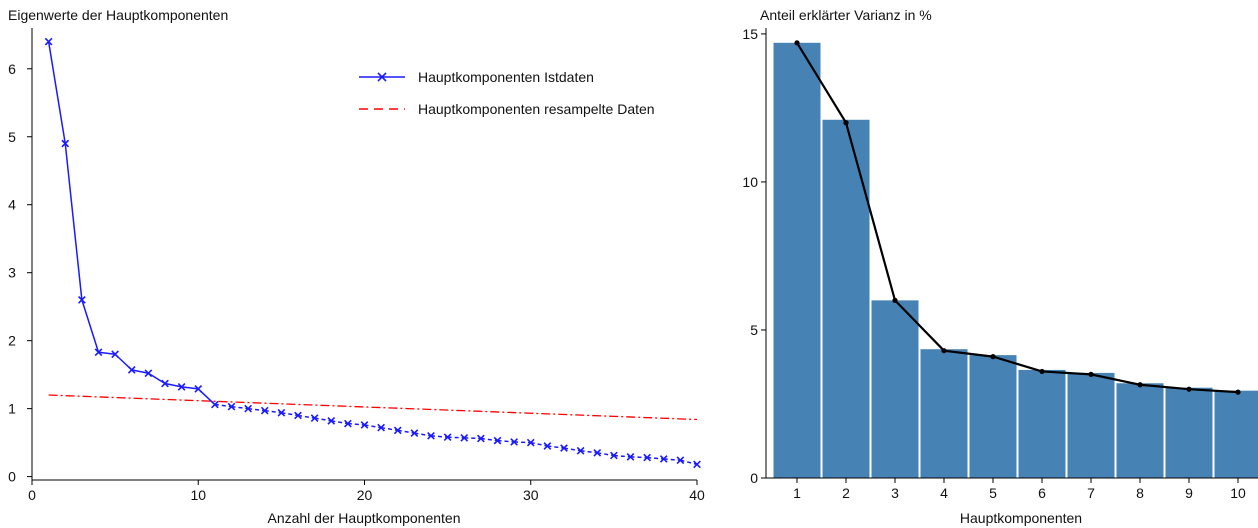 This screenshot has height=528, width=1258. I want to click on x-ticks: 1 2 3 4 5 6 7 8 9 10, so click(1019, 489).